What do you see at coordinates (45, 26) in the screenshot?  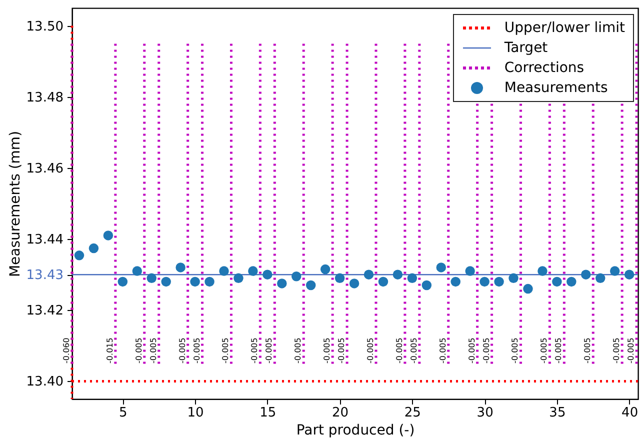 I see `y-tick-label: 13.50` at bounding box center [45, 26].